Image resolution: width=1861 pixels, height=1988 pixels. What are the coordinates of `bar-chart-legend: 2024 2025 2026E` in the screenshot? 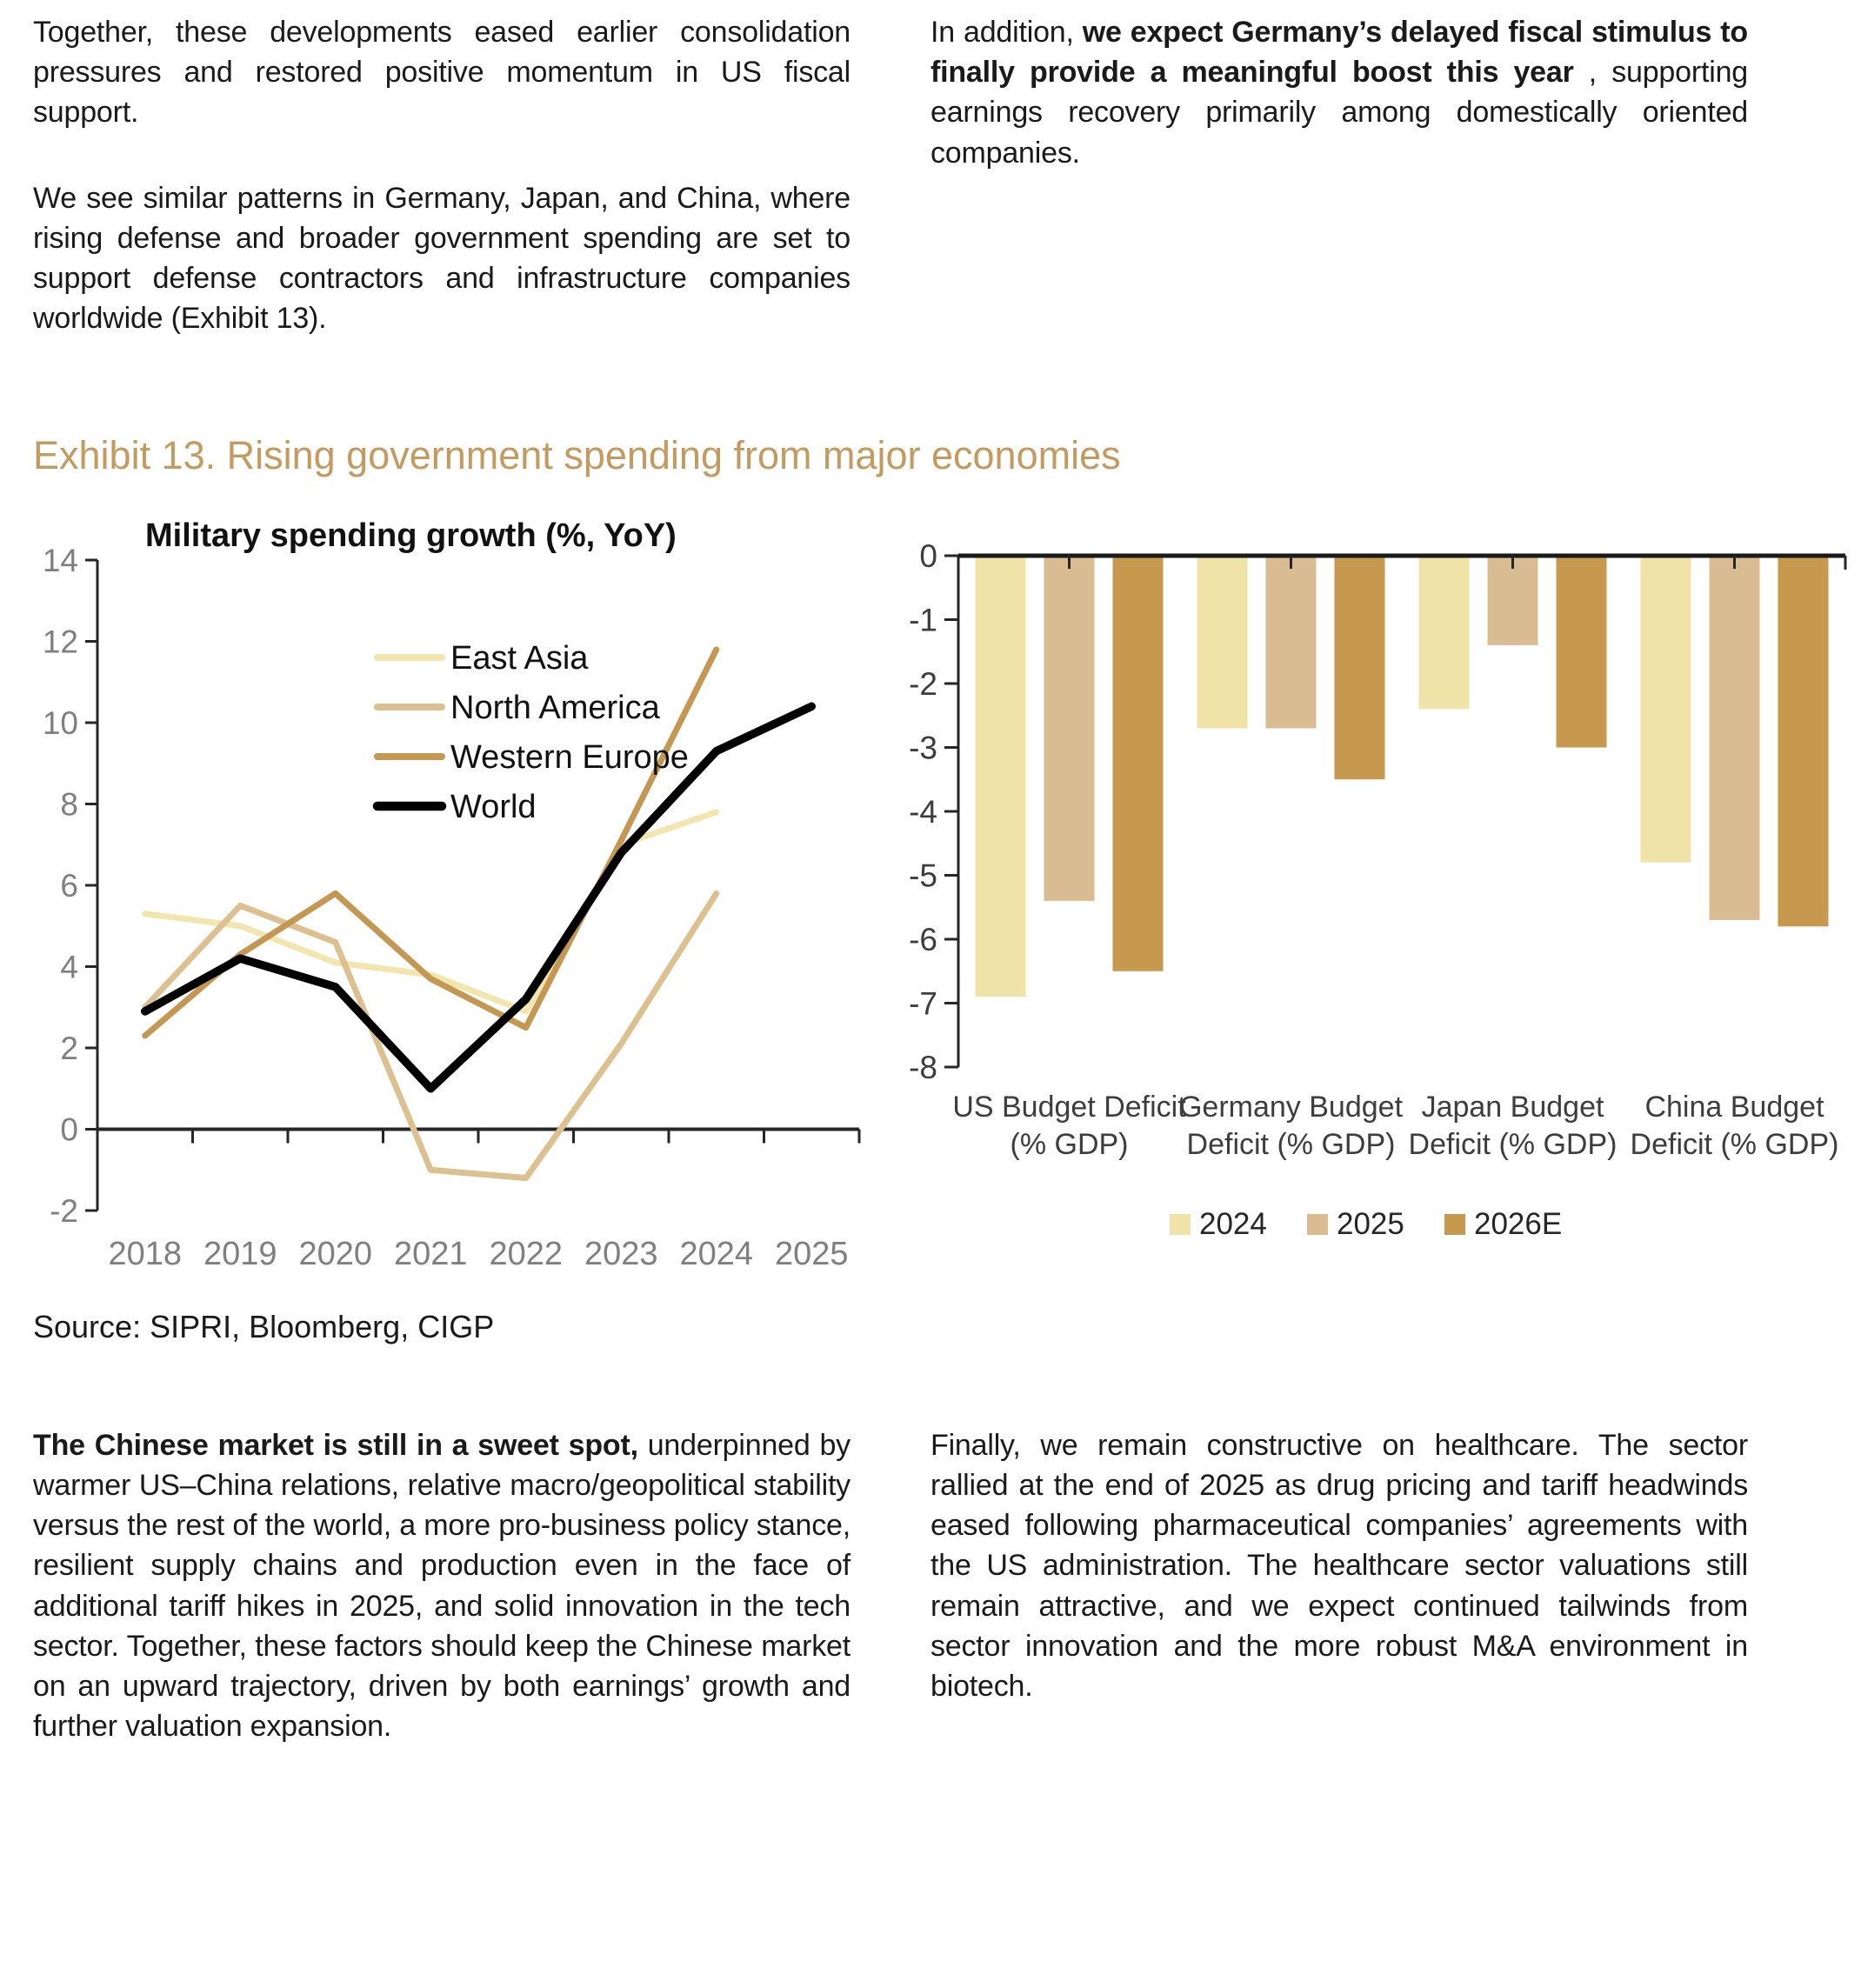 It's located at (1366, 1224).